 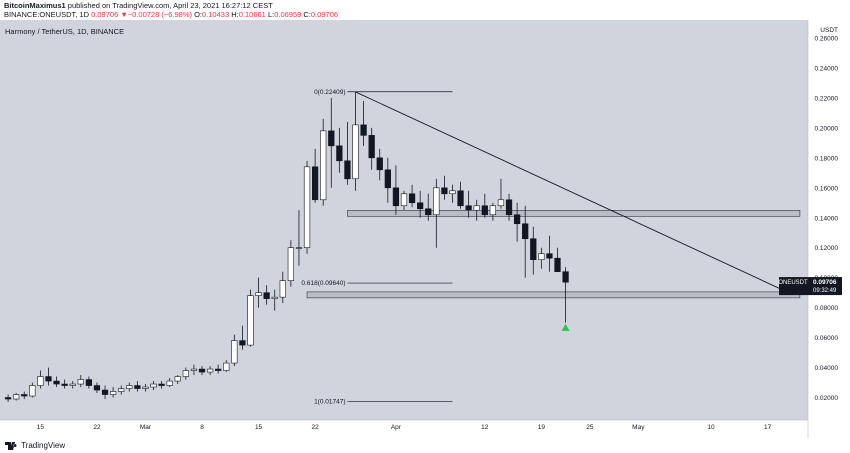 What do you see at coordinates (35, 445) in the screenshot?
I see `tradingview-logo: TradingView` at bounding box center [35, 445].